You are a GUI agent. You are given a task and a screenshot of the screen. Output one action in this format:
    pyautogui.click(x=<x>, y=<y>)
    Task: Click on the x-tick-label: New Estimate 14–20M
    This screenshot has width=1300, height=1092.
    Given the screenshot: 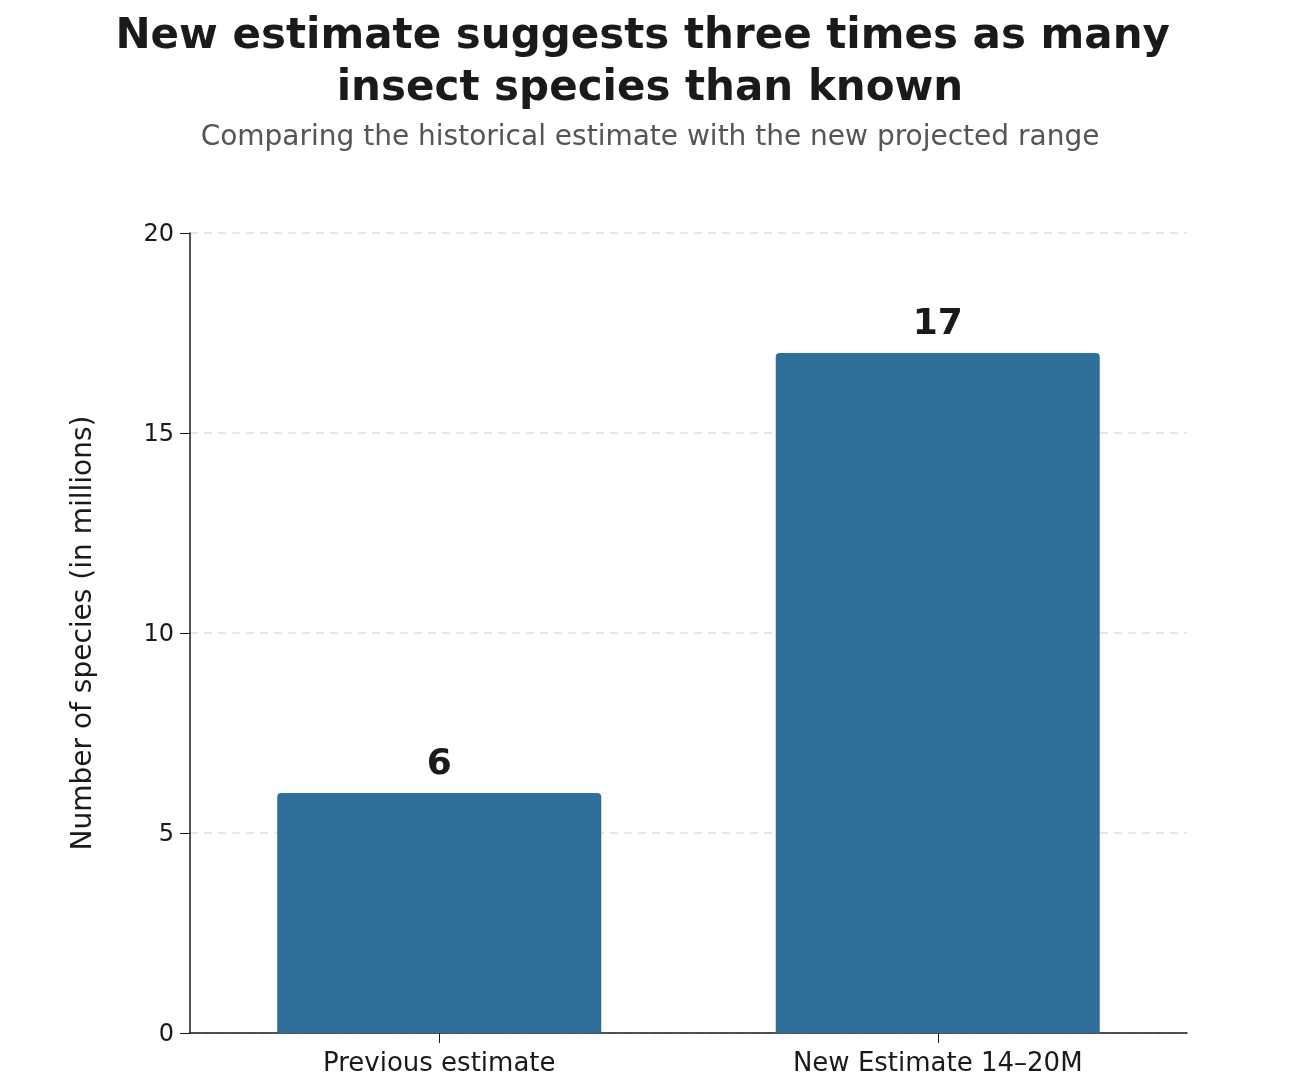 What is the action you would take?
    pyautogui.click(x=937, y=1062)
    